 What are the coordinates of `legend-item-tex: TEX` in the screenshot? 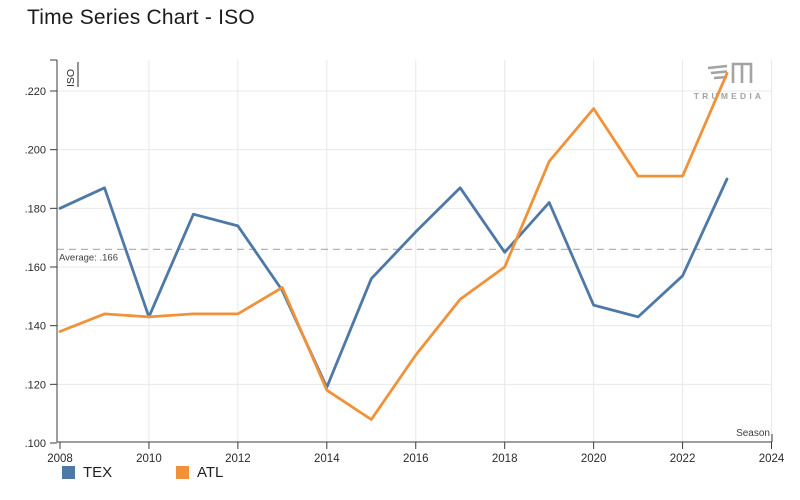 It's located at (87, 472).